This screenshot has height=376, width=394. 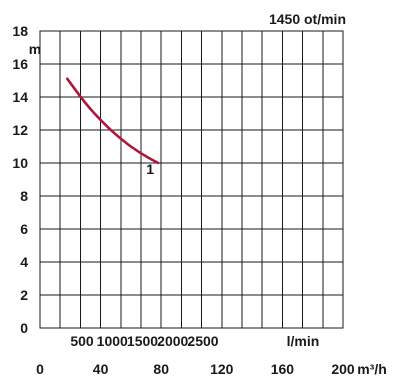 I want to click on x-tick-label: 0, so click(x=40, y=368).